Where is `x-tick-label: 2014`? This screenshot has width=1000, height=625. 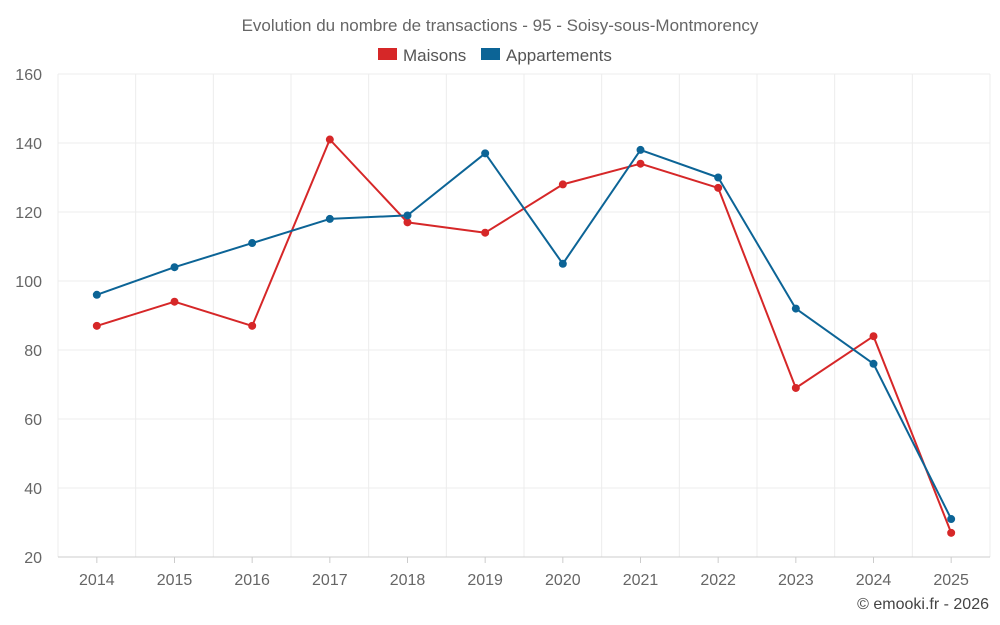
x-tick-label: 2014 is located at coordinates (97, 580).